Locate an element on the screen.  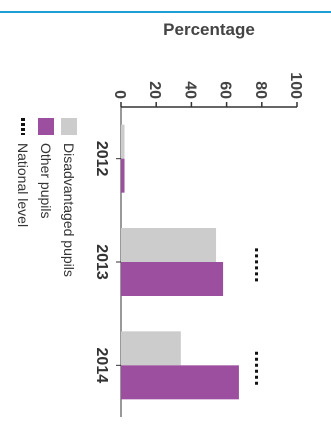
bar-other-pupils-2012 is located at coordinates (123, 175).